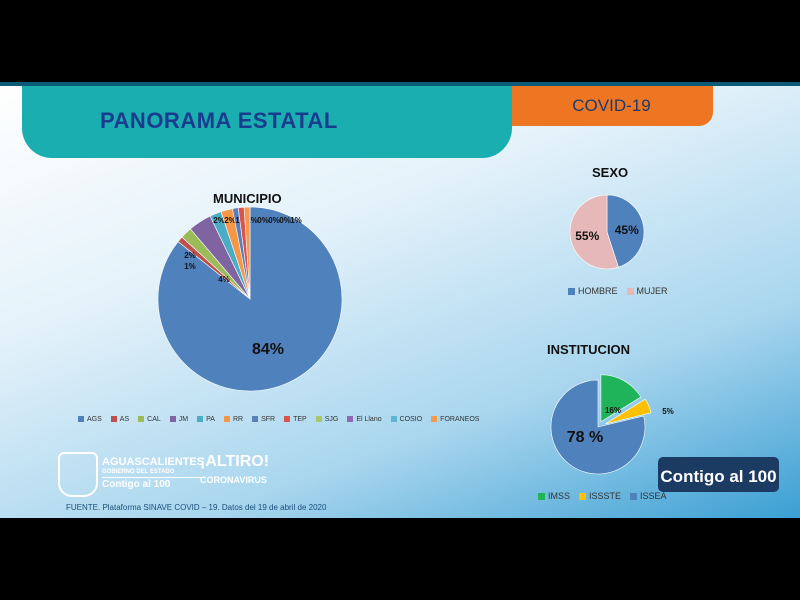 This screenshot has width=800, height=600. I want to click on data-label: 4%, so click(224, 279).